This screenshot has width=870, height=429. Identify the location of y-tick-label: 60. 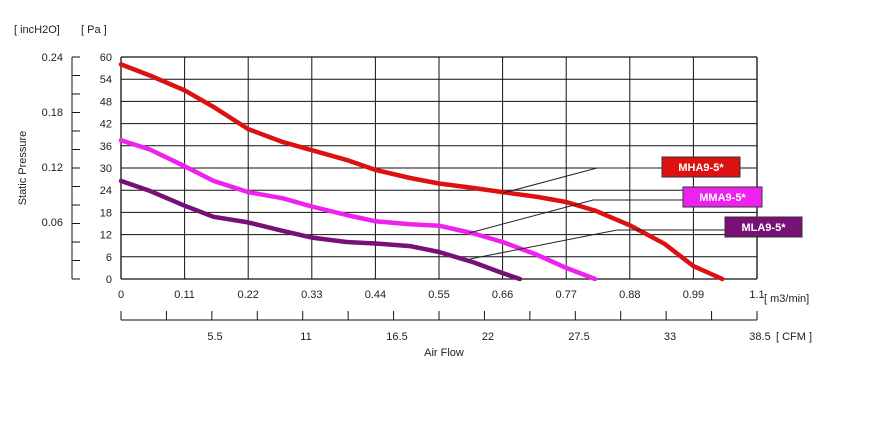
(106, 58).